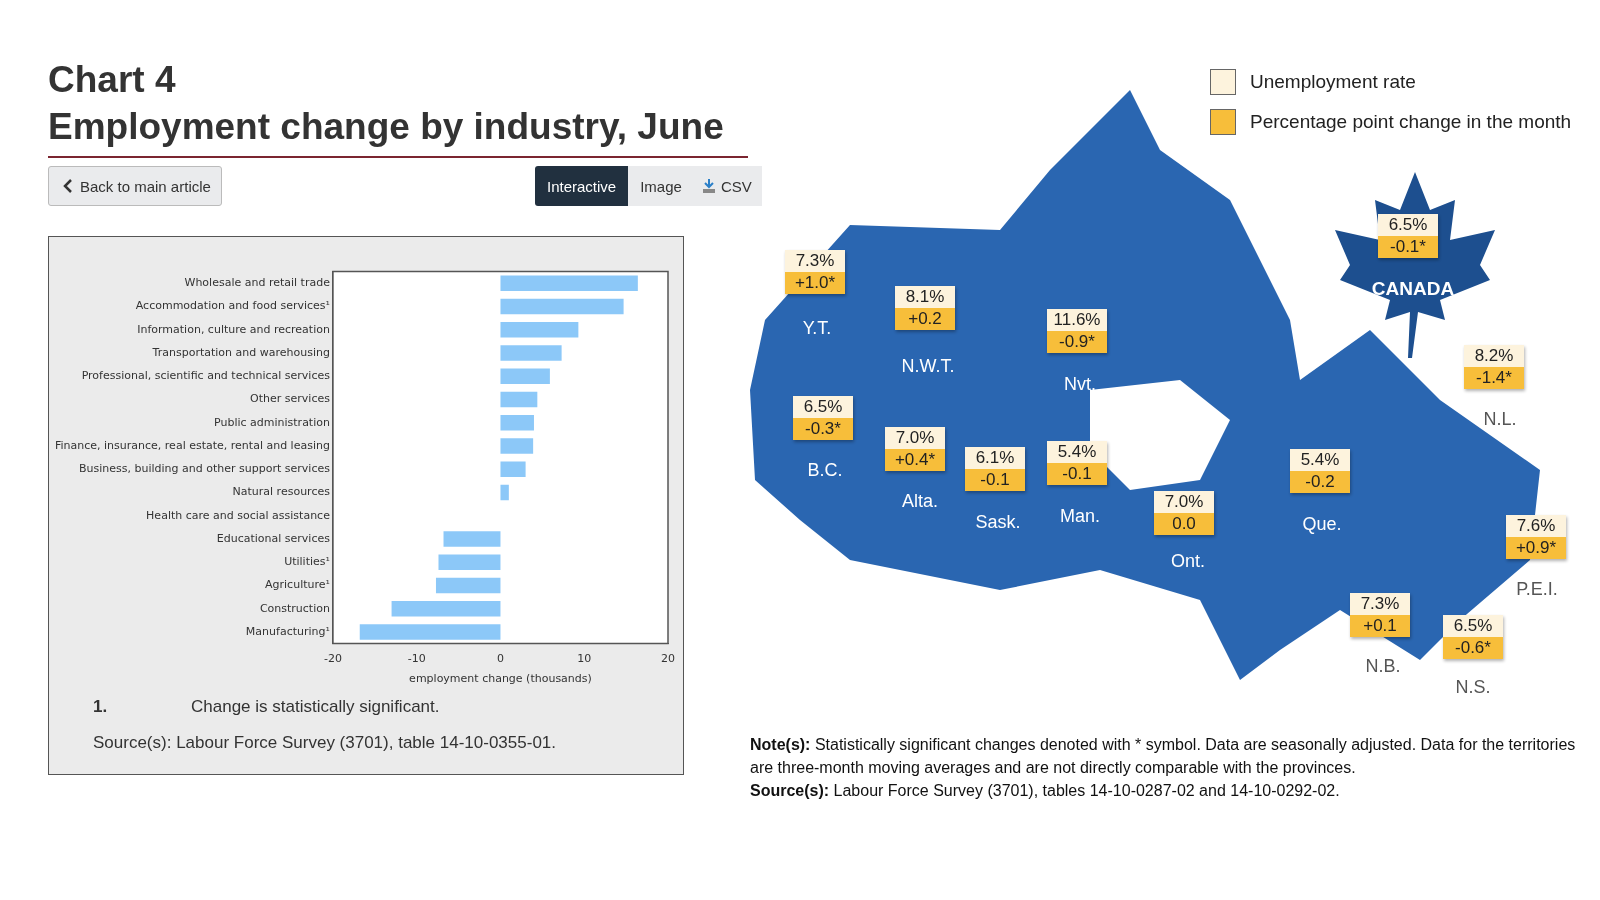 This screenshot has height=900, width=1600. What do you see at coordinates (668, 659) in the screenshot?
I see `x-tick-label: 20` at bounding box center [668, 659].